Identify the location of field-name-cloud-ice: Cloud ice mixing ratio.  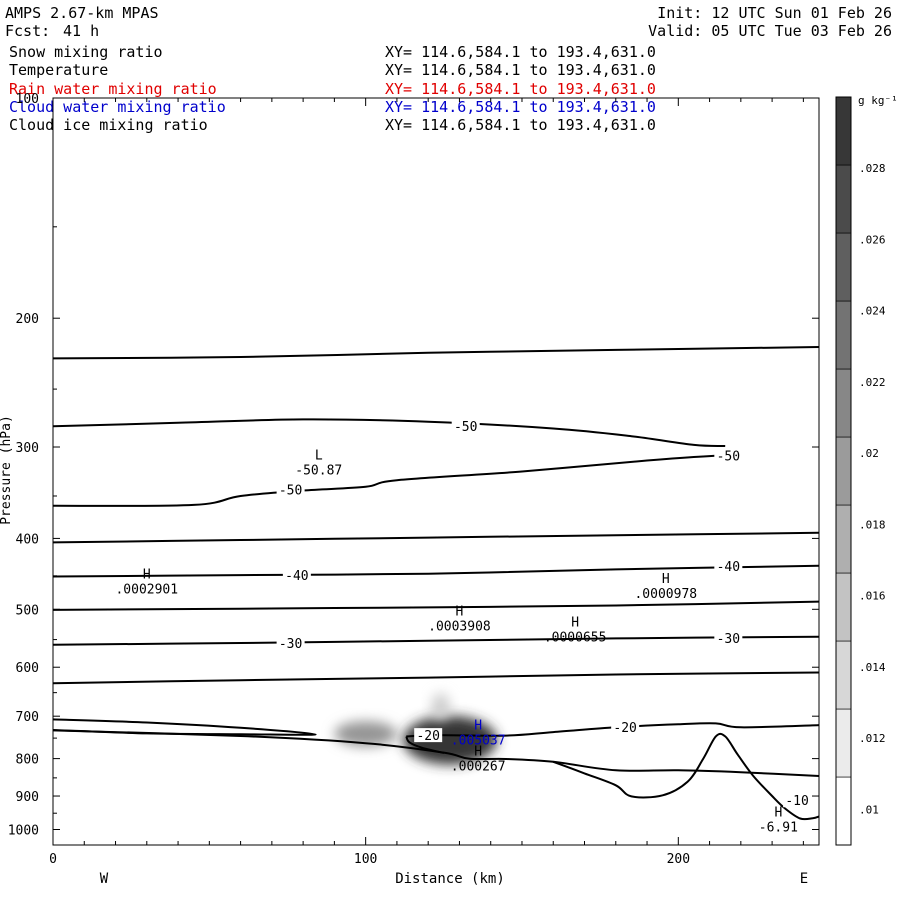
(108, 125).